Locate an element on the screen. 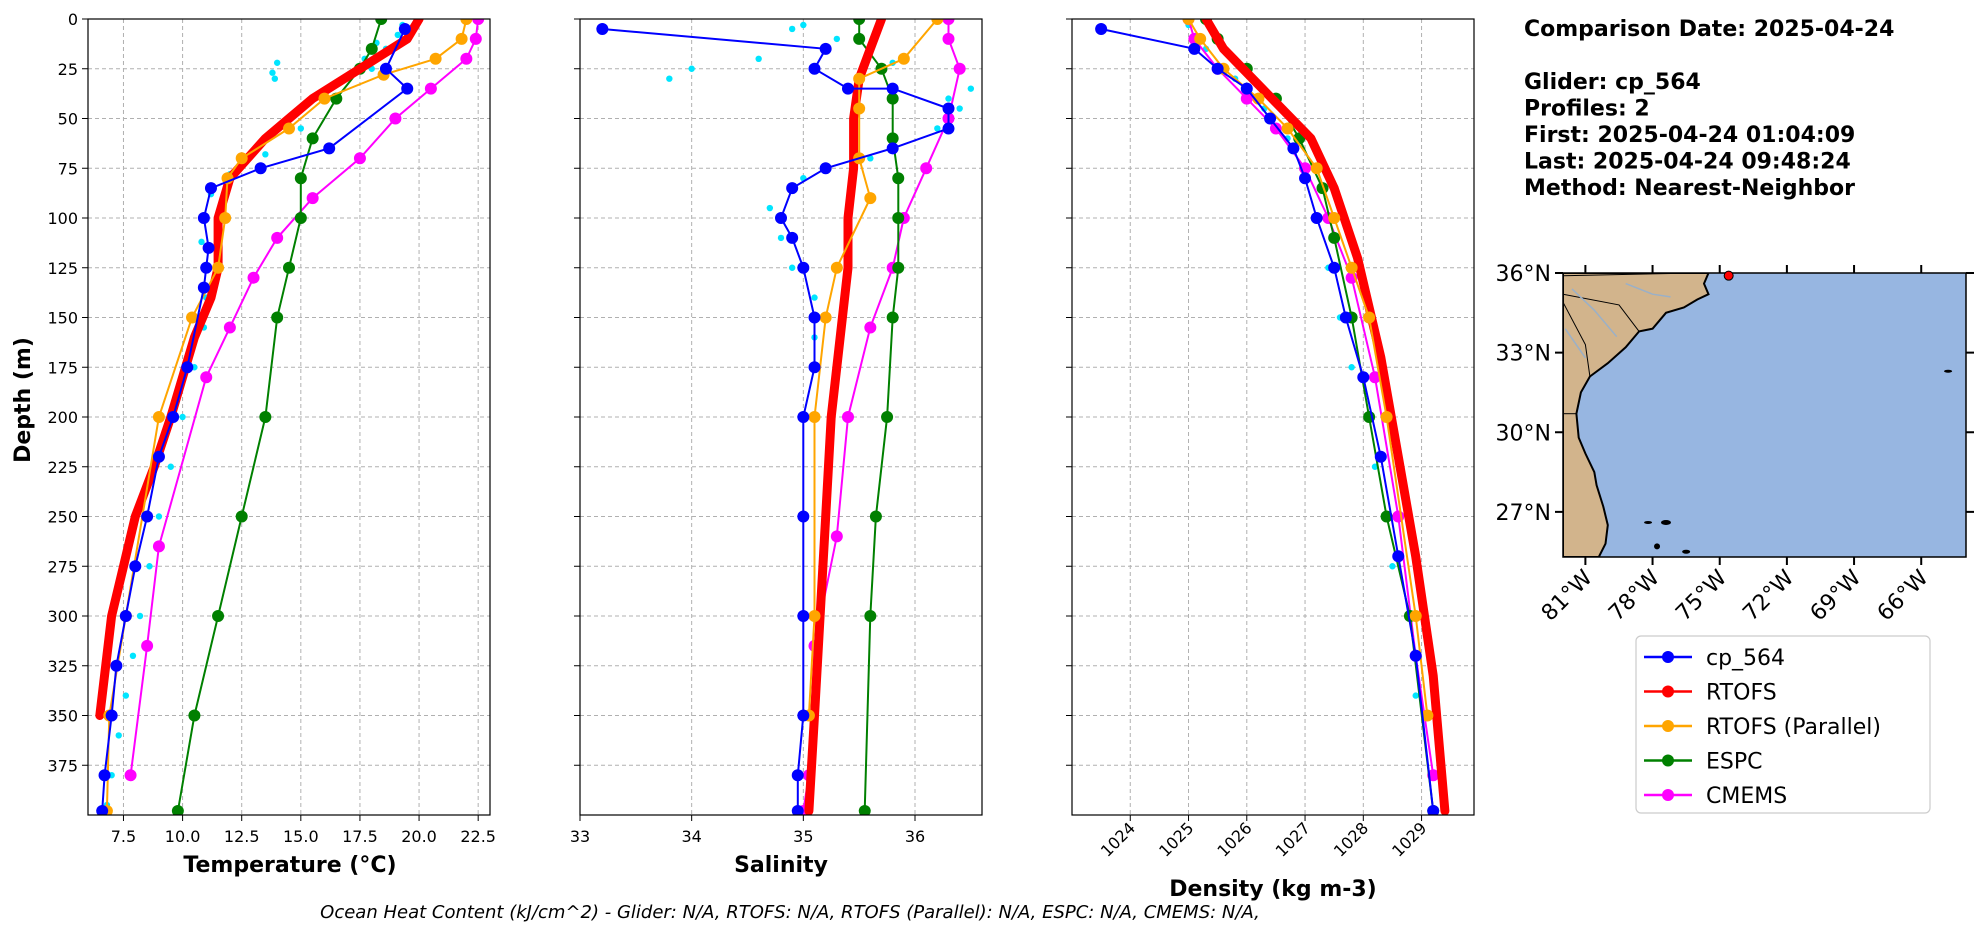 The width and height of the screenshot is (1978, 934). map-lat-label: 33°N is located at coordinates (1523, 354).